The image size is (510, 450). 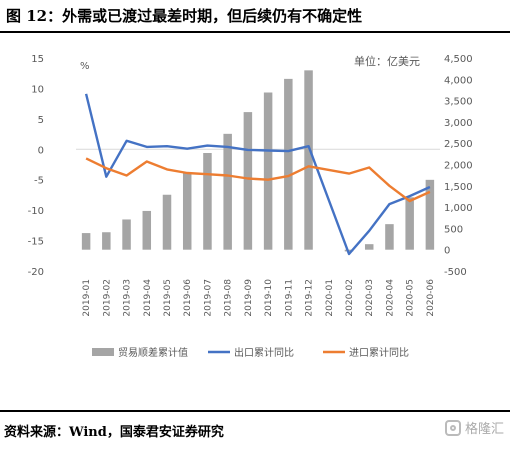 What do you see at coordinates (184, 16) in the screenshot?
I see `page-title: 图 12：外需或已渡过最差时期，但后续仍有不确定性` at bounding box center [184, 16].